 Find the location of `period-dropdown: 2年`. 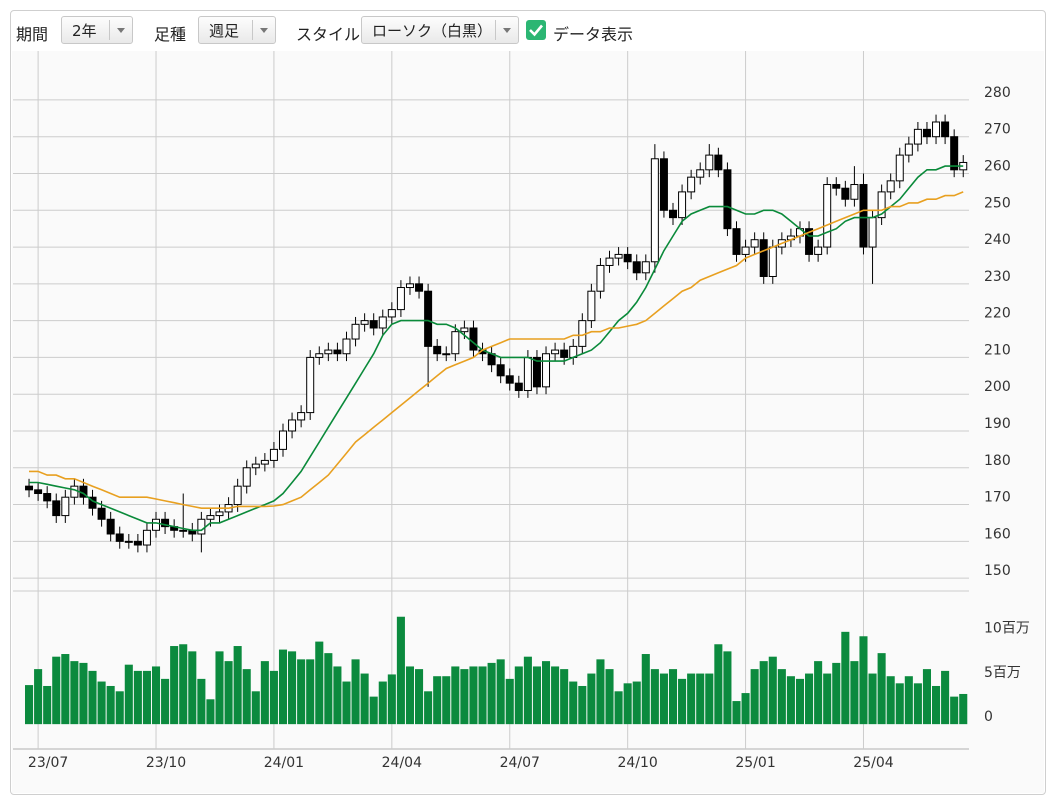

period-dropdown: 2年 is located at coordinates (97, 30).